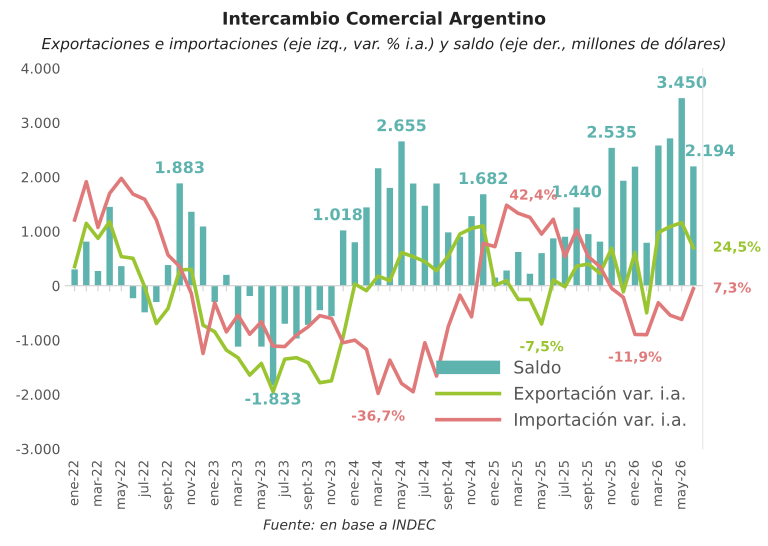  Describe the element at coordinates (565, 479) in the screenshot. I see `x-tick-label: jul-25` at that location.